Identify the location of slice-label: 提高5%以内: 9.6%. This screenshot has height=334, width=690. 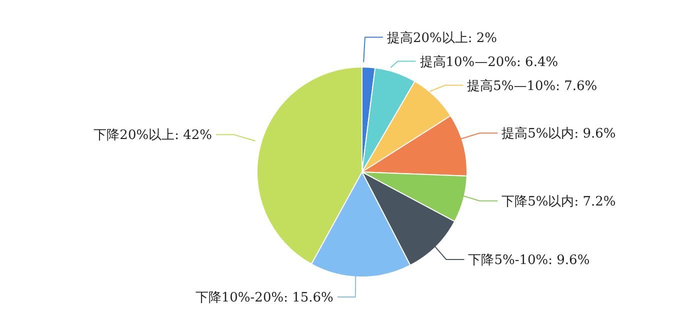
(559, 134).